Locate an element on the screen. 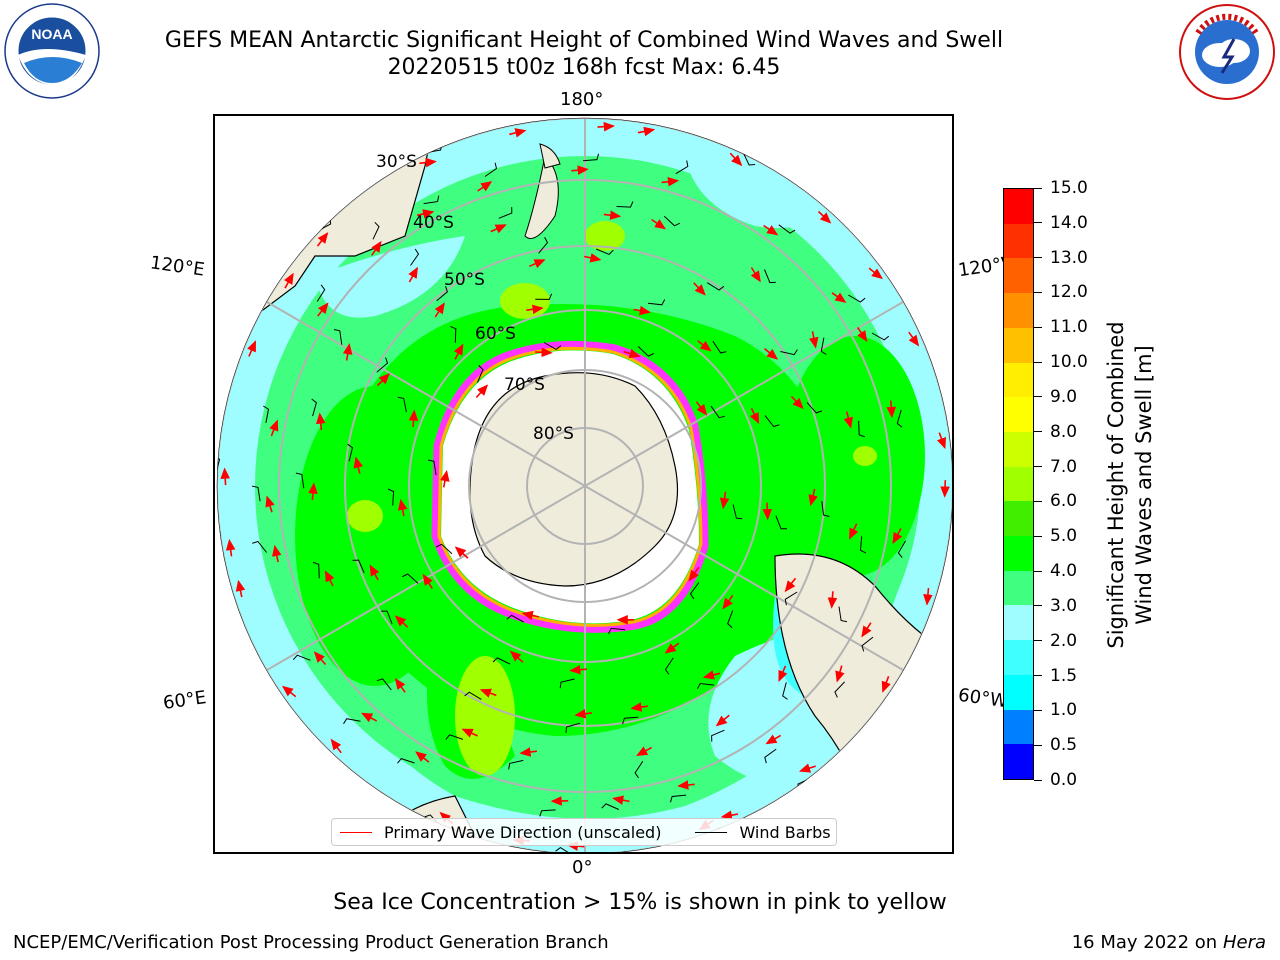 This screenshot has height=960, width=1280. colorbar is located at coordinates (1018, 484).